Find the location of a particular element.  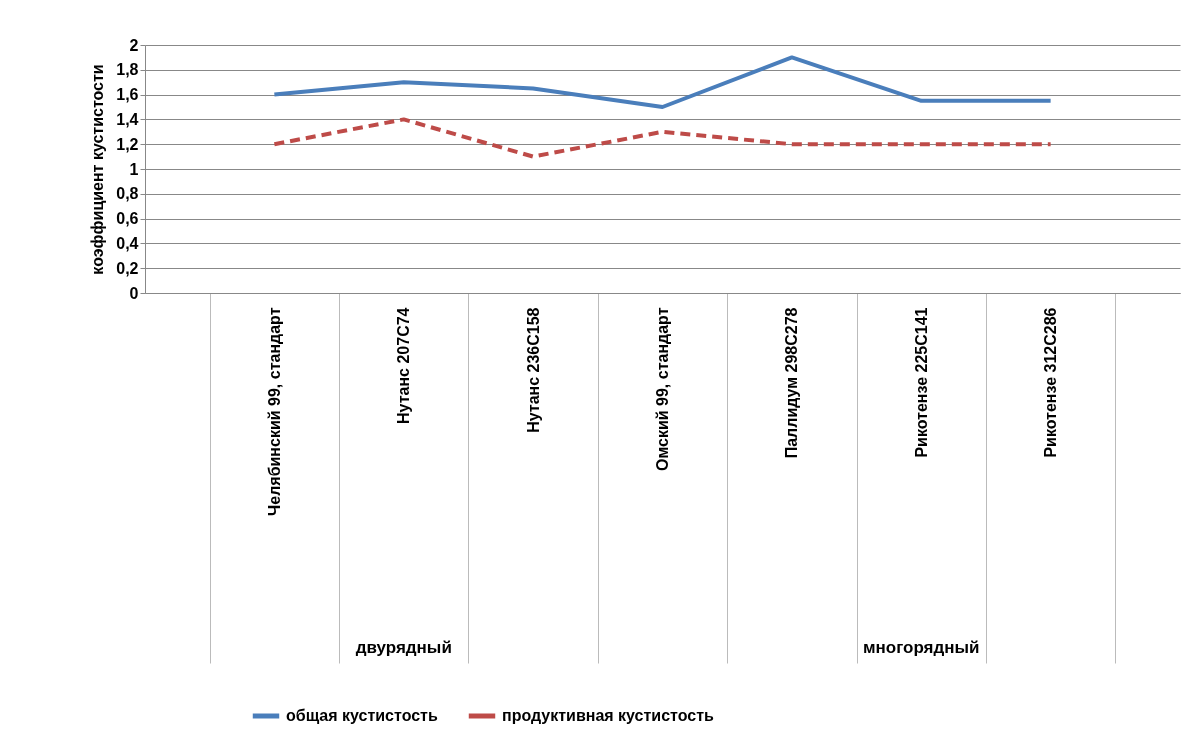

x-tick-label: Рикотензе 312С286 is located at coordinates (1051, 382).